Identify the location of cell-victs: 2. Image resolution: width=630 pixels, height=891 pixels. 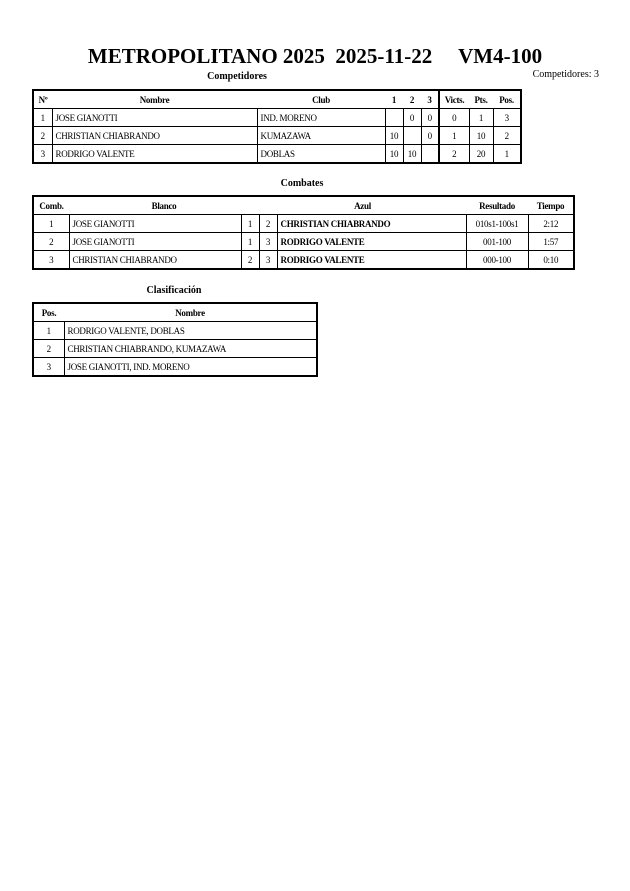
(454, 154).